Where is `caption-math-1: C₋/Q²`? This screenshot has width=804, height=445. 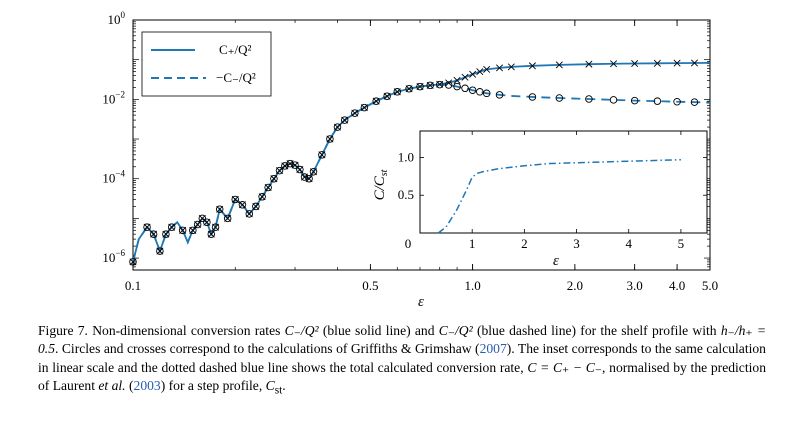
caption-math-1: C₋/Q² is located at coordinates (301, 330).